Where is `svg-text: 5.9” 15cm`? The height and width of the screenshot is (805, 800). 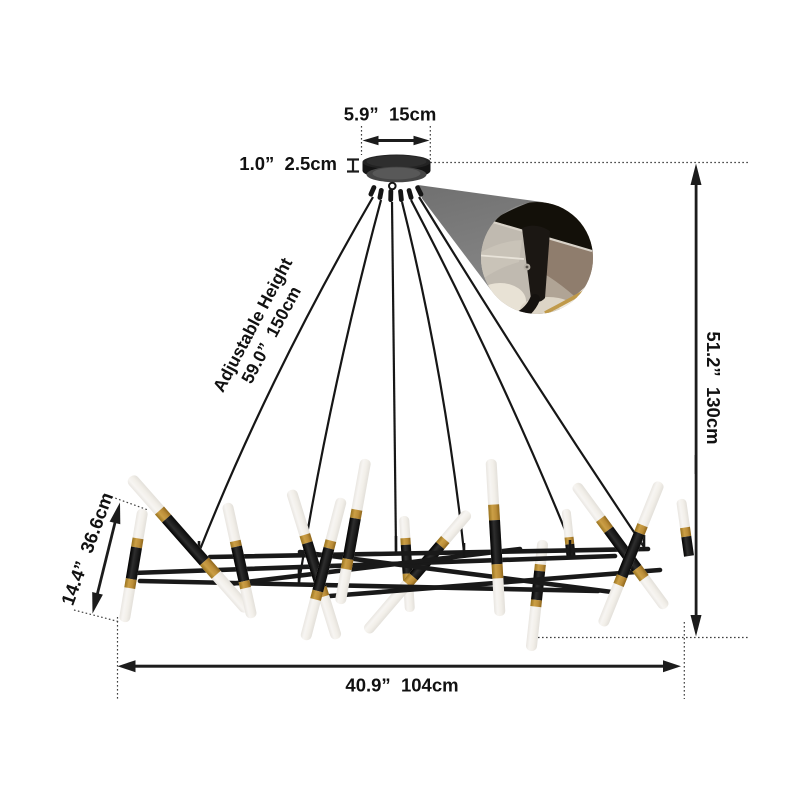 svg-text: 5.9” 15cm is located at coordinates (390, 114).